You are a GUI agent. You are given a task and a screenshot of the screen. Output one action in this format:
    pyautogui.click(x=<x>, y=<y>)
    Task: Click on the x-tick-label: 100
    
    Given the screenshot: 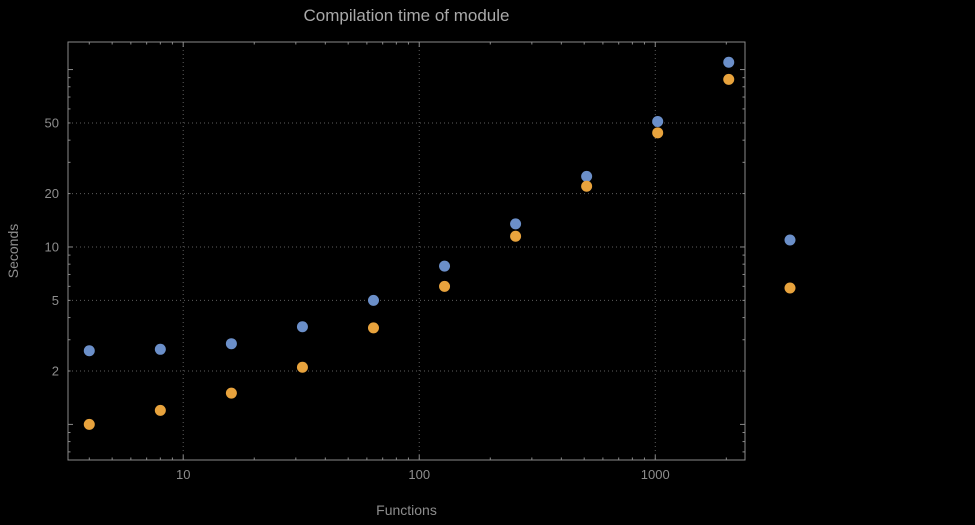 What is the action you would take?
    pyautogui.click(x=419, y=474)
    